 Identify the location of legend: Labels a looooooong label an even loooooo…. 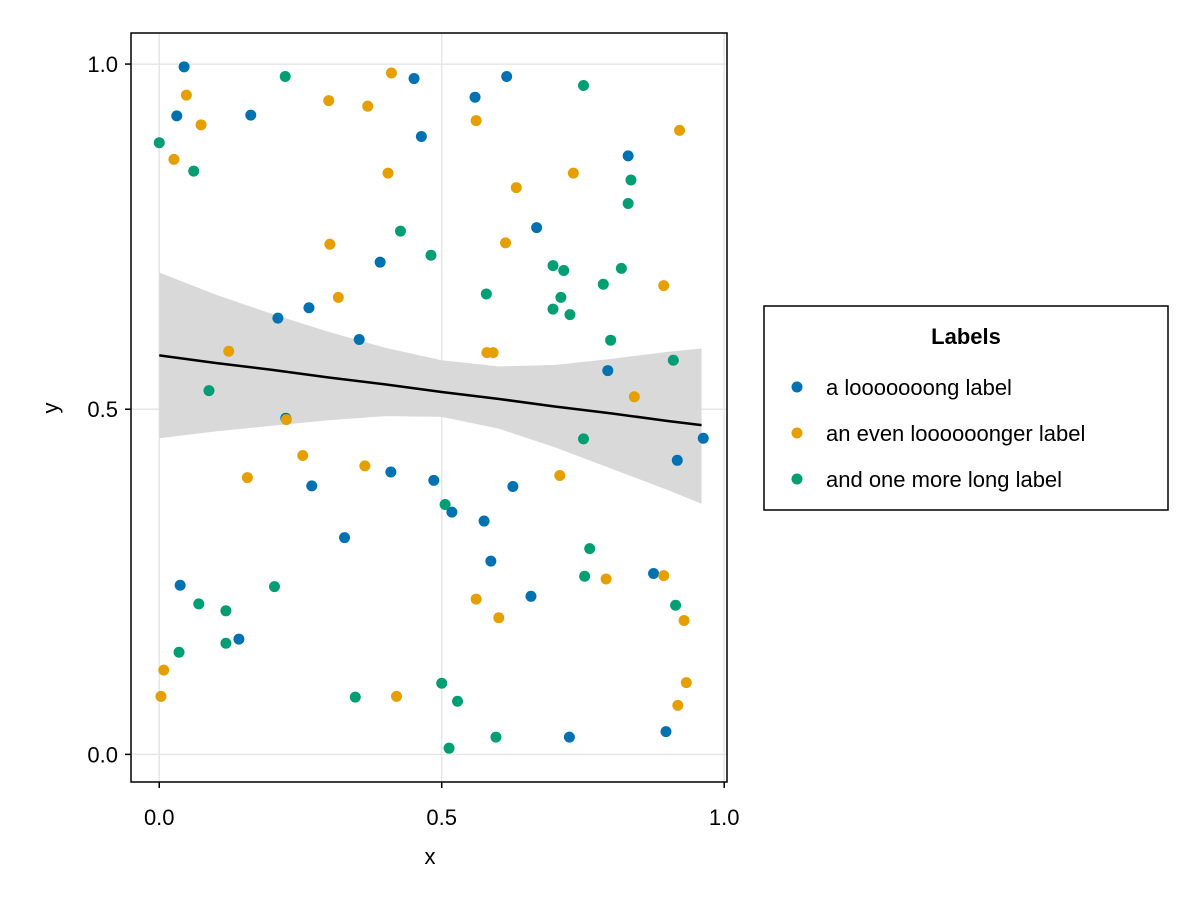
(966, 408).